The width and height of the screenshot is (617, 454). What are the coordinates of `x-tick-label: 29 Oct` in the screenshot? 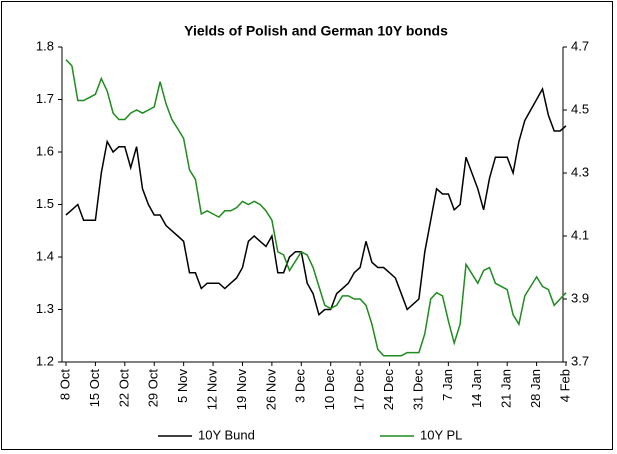 It's located at (153, 388).